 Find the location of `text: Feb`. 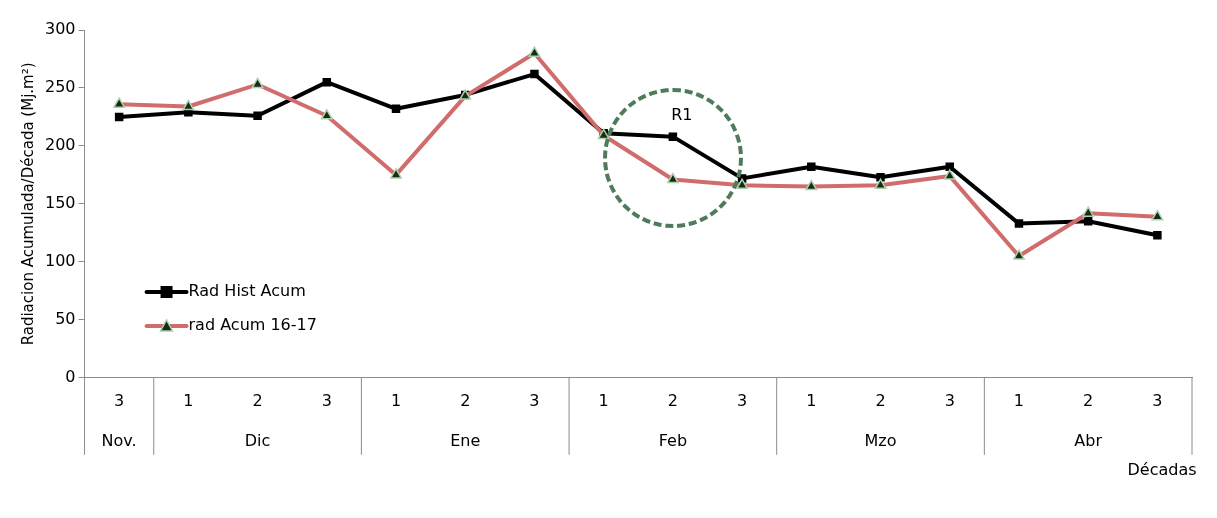

text: Feb is located at coordinates (673, 440).